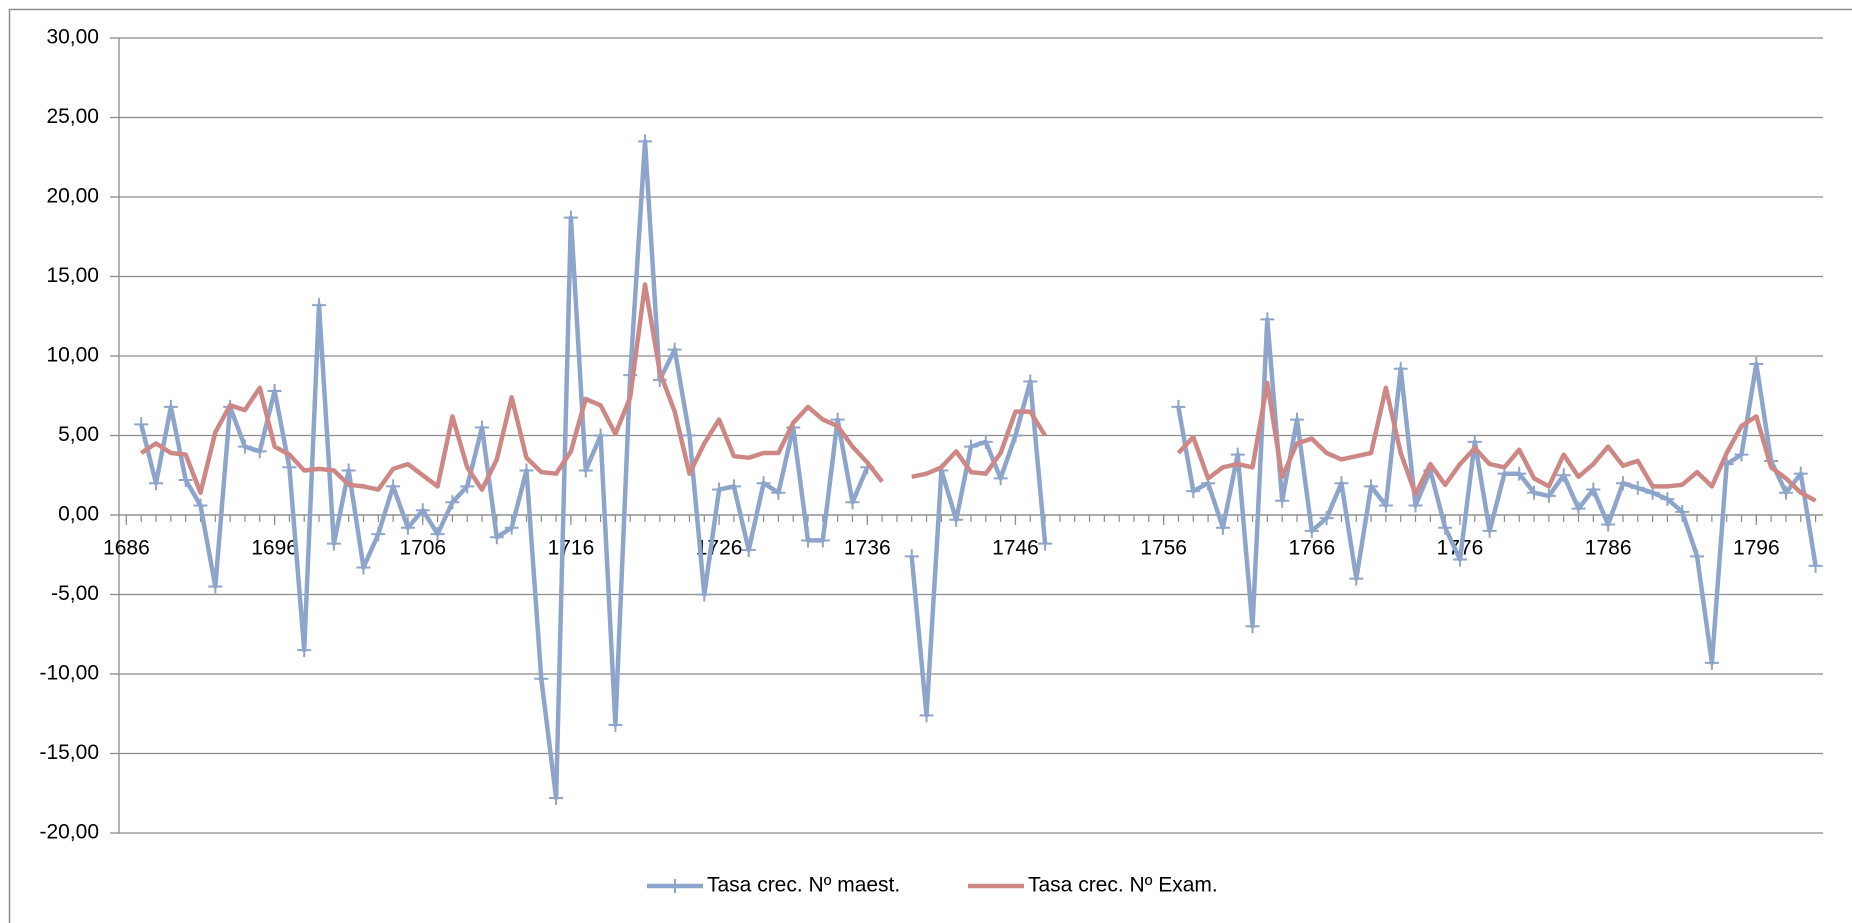 This screenshot has height=923, width=1852. Describe the element at coordinates (75, 593) in the screenshot. I see `y-tick-label: -5,00` at that location.